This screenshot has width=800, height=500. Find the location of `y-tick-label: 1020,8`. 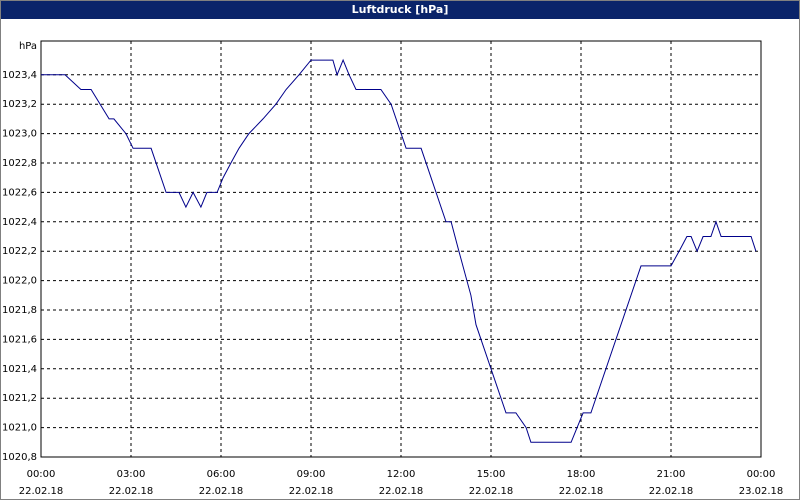

y-tick-label: 1020,8 is located at coordinates (19, 457).